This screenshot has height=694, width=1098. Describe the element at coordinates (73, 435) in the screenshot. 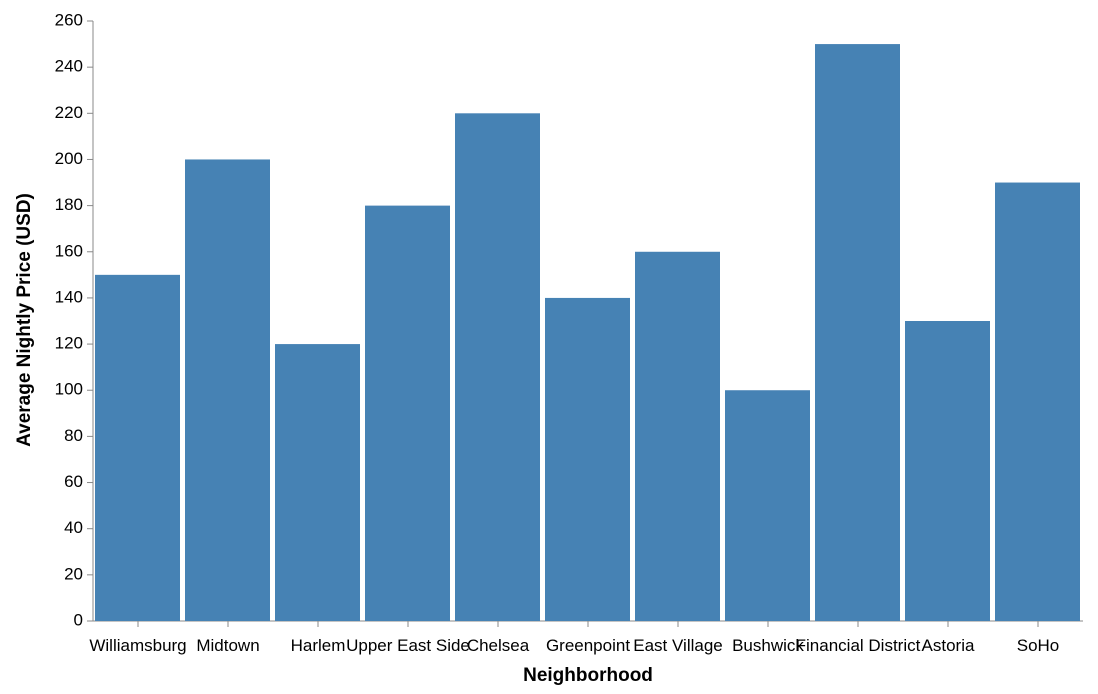

I see `y-tick-label: 80` at that location.